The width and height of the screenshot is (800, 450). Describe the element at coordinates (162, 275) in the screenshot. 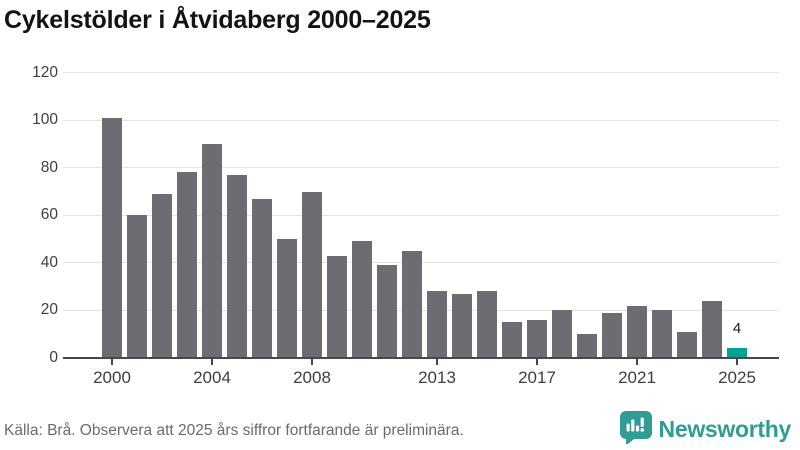

I see `bar-2002` at that location.